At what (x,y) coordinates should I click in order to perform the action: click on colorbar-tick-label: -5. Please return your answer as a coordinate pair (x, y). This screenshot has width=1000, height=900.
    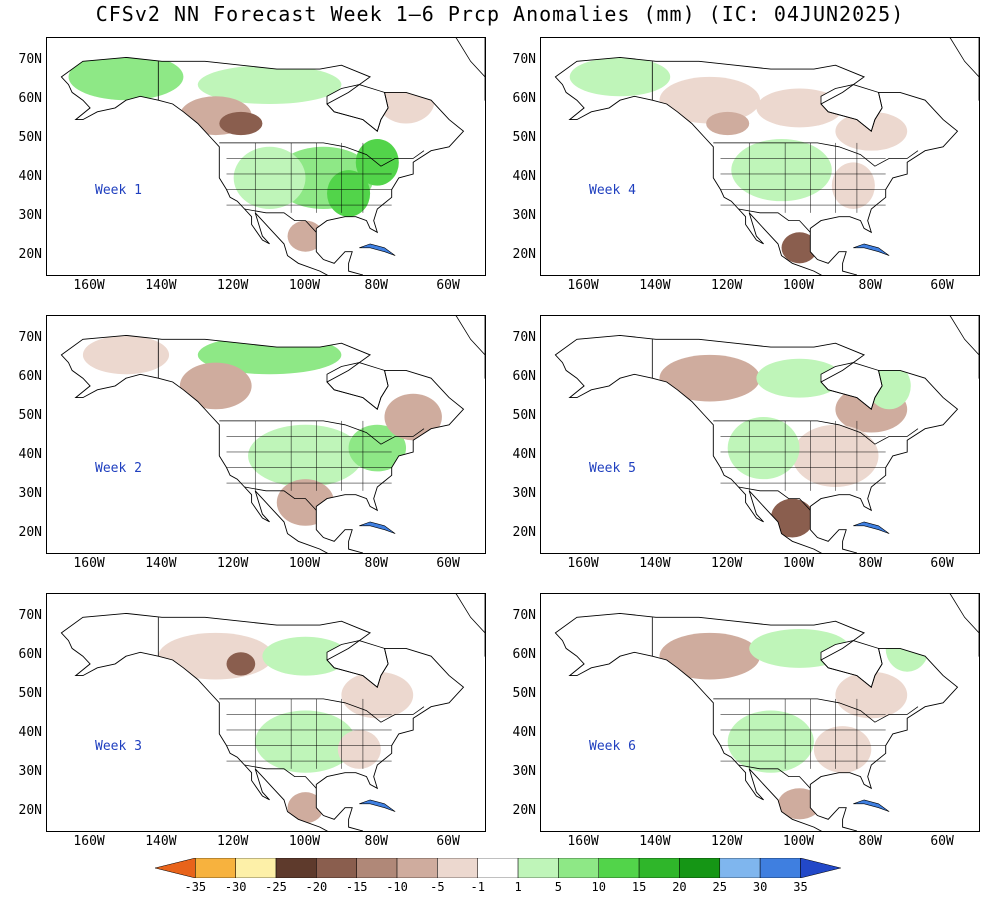
    Looking at the image, I should click on (437, 887).